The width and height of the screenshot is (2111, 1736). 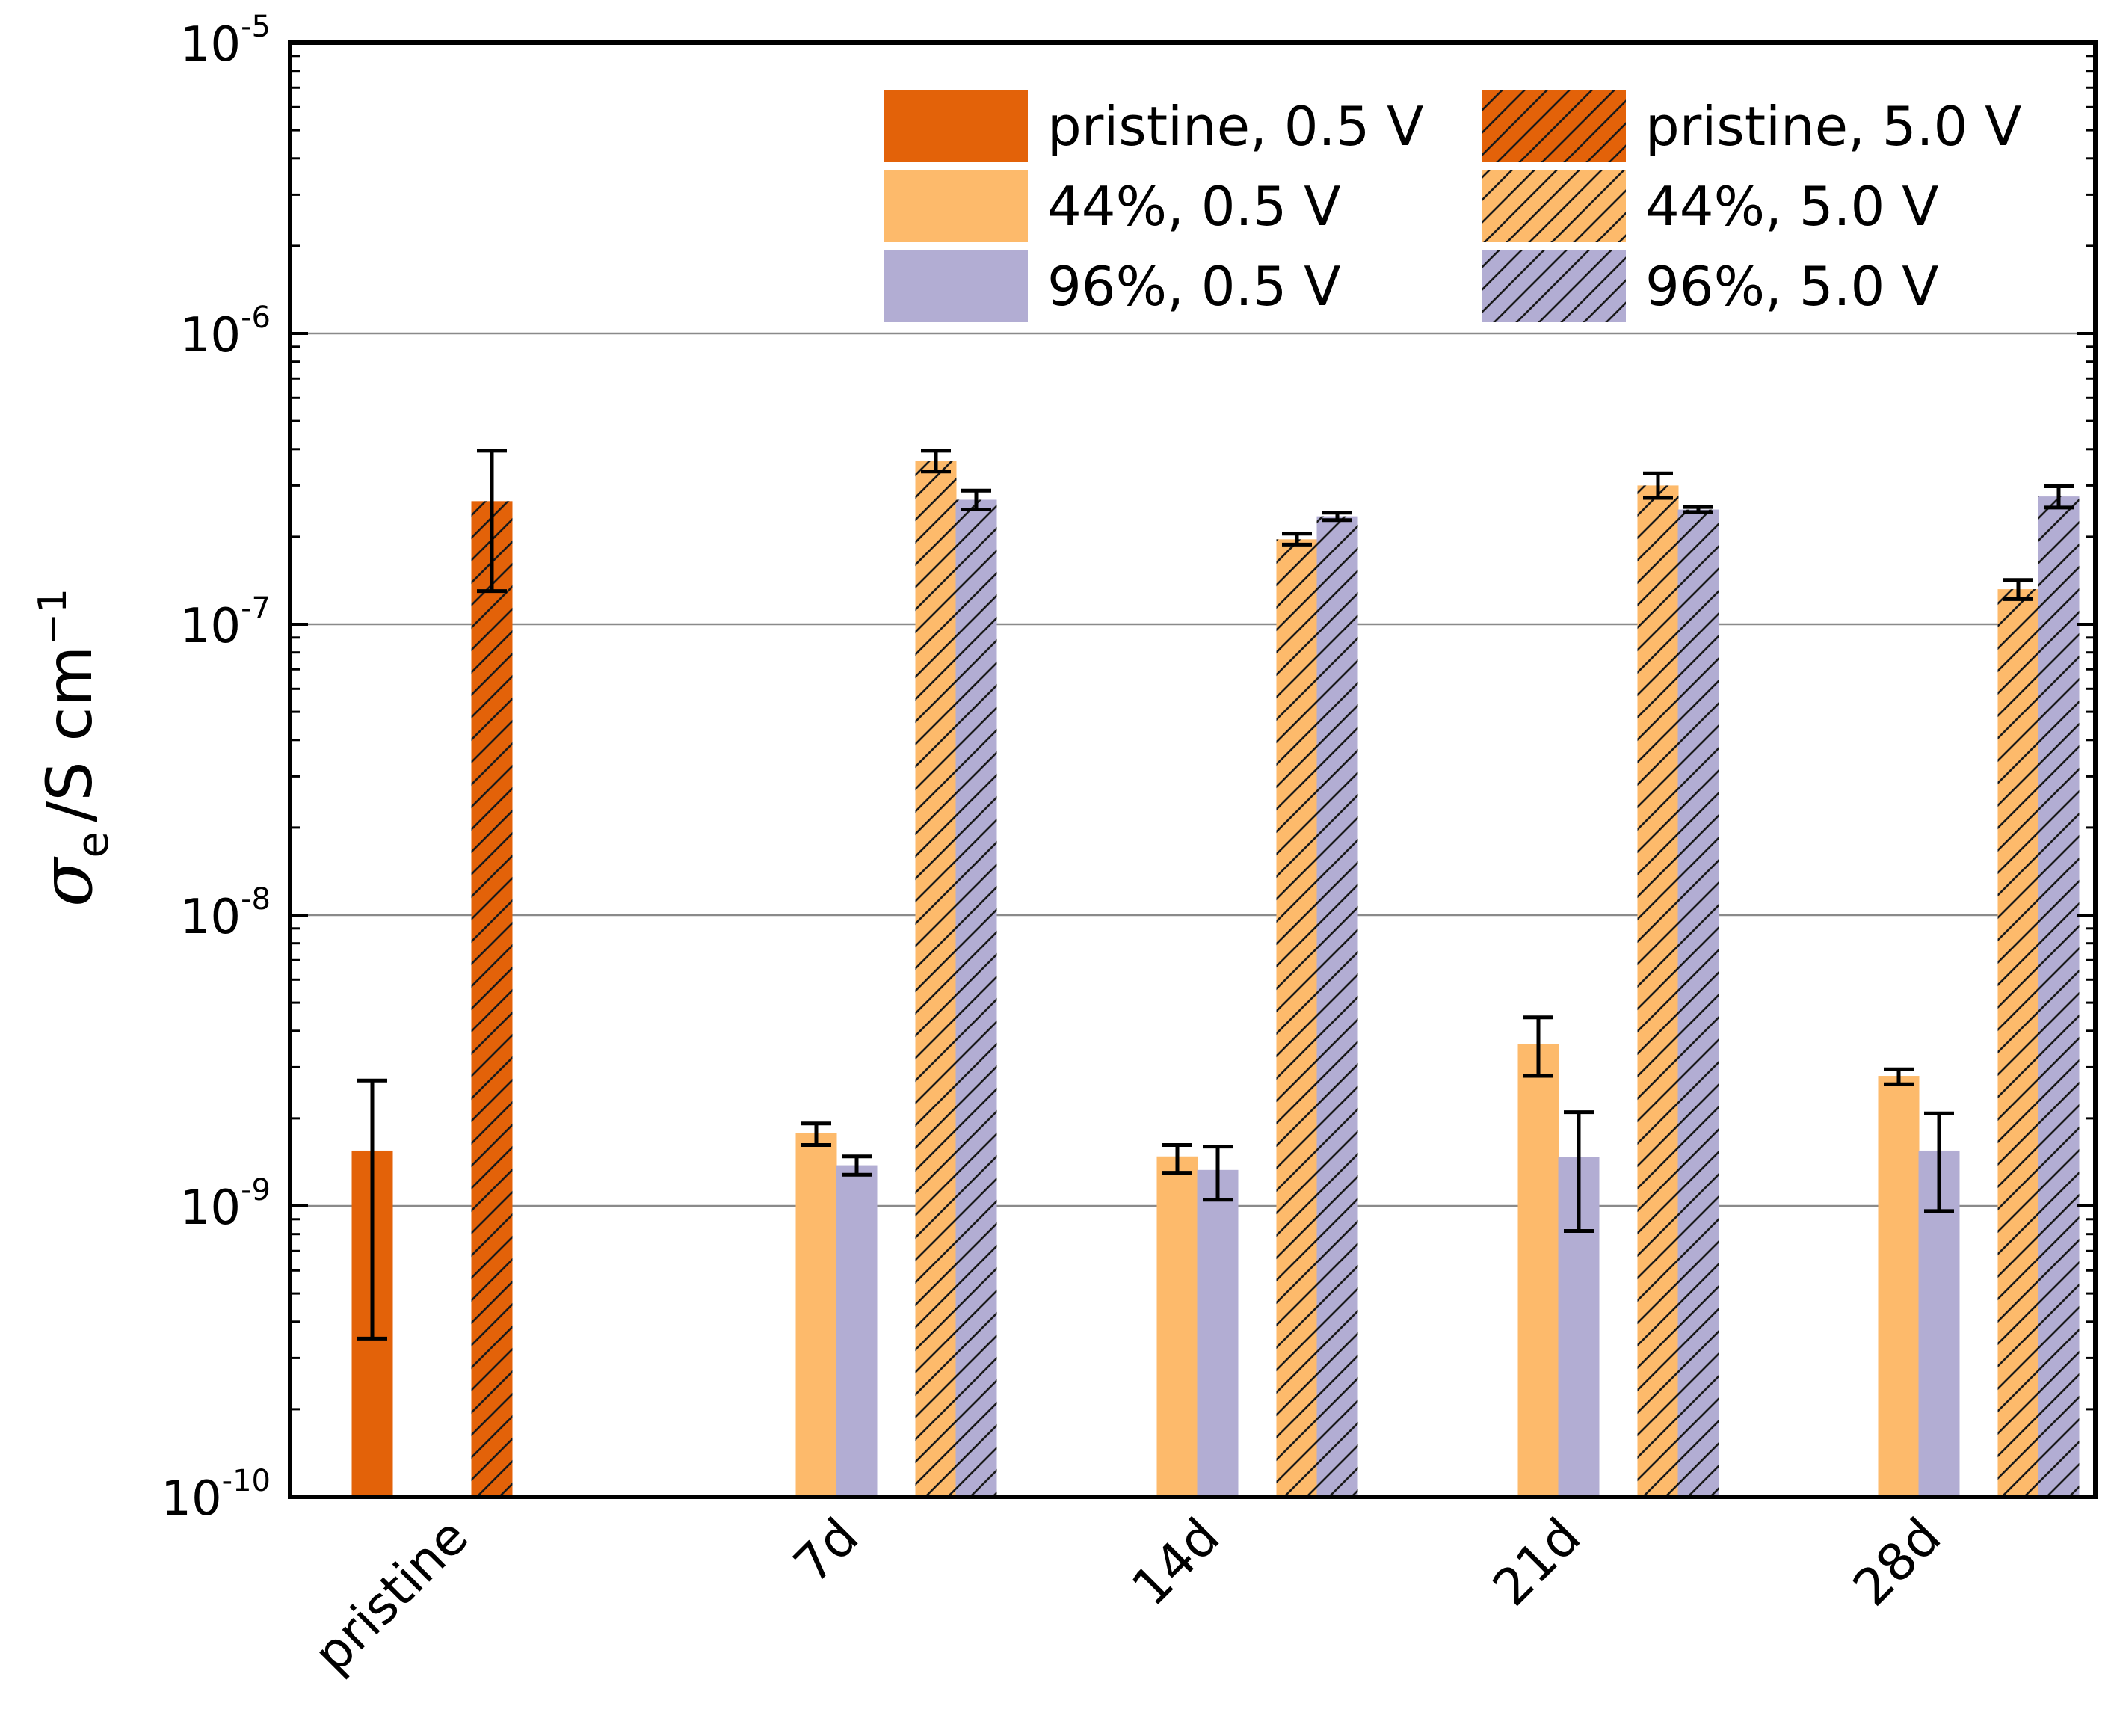 I want to click on x-tick-label: pristine, so click(x=391, y=1595).